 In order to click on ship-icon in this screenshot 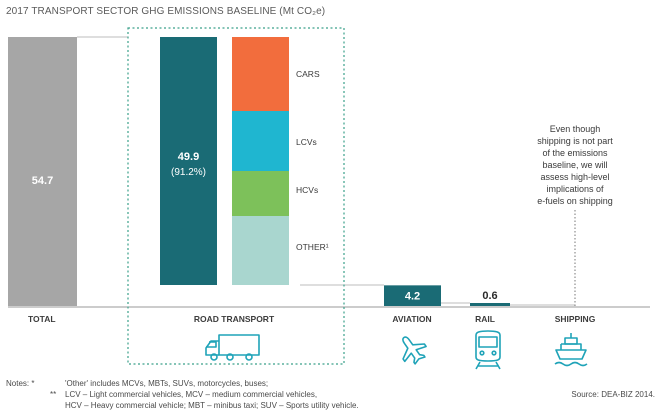, I will do `click(571, 350)`.